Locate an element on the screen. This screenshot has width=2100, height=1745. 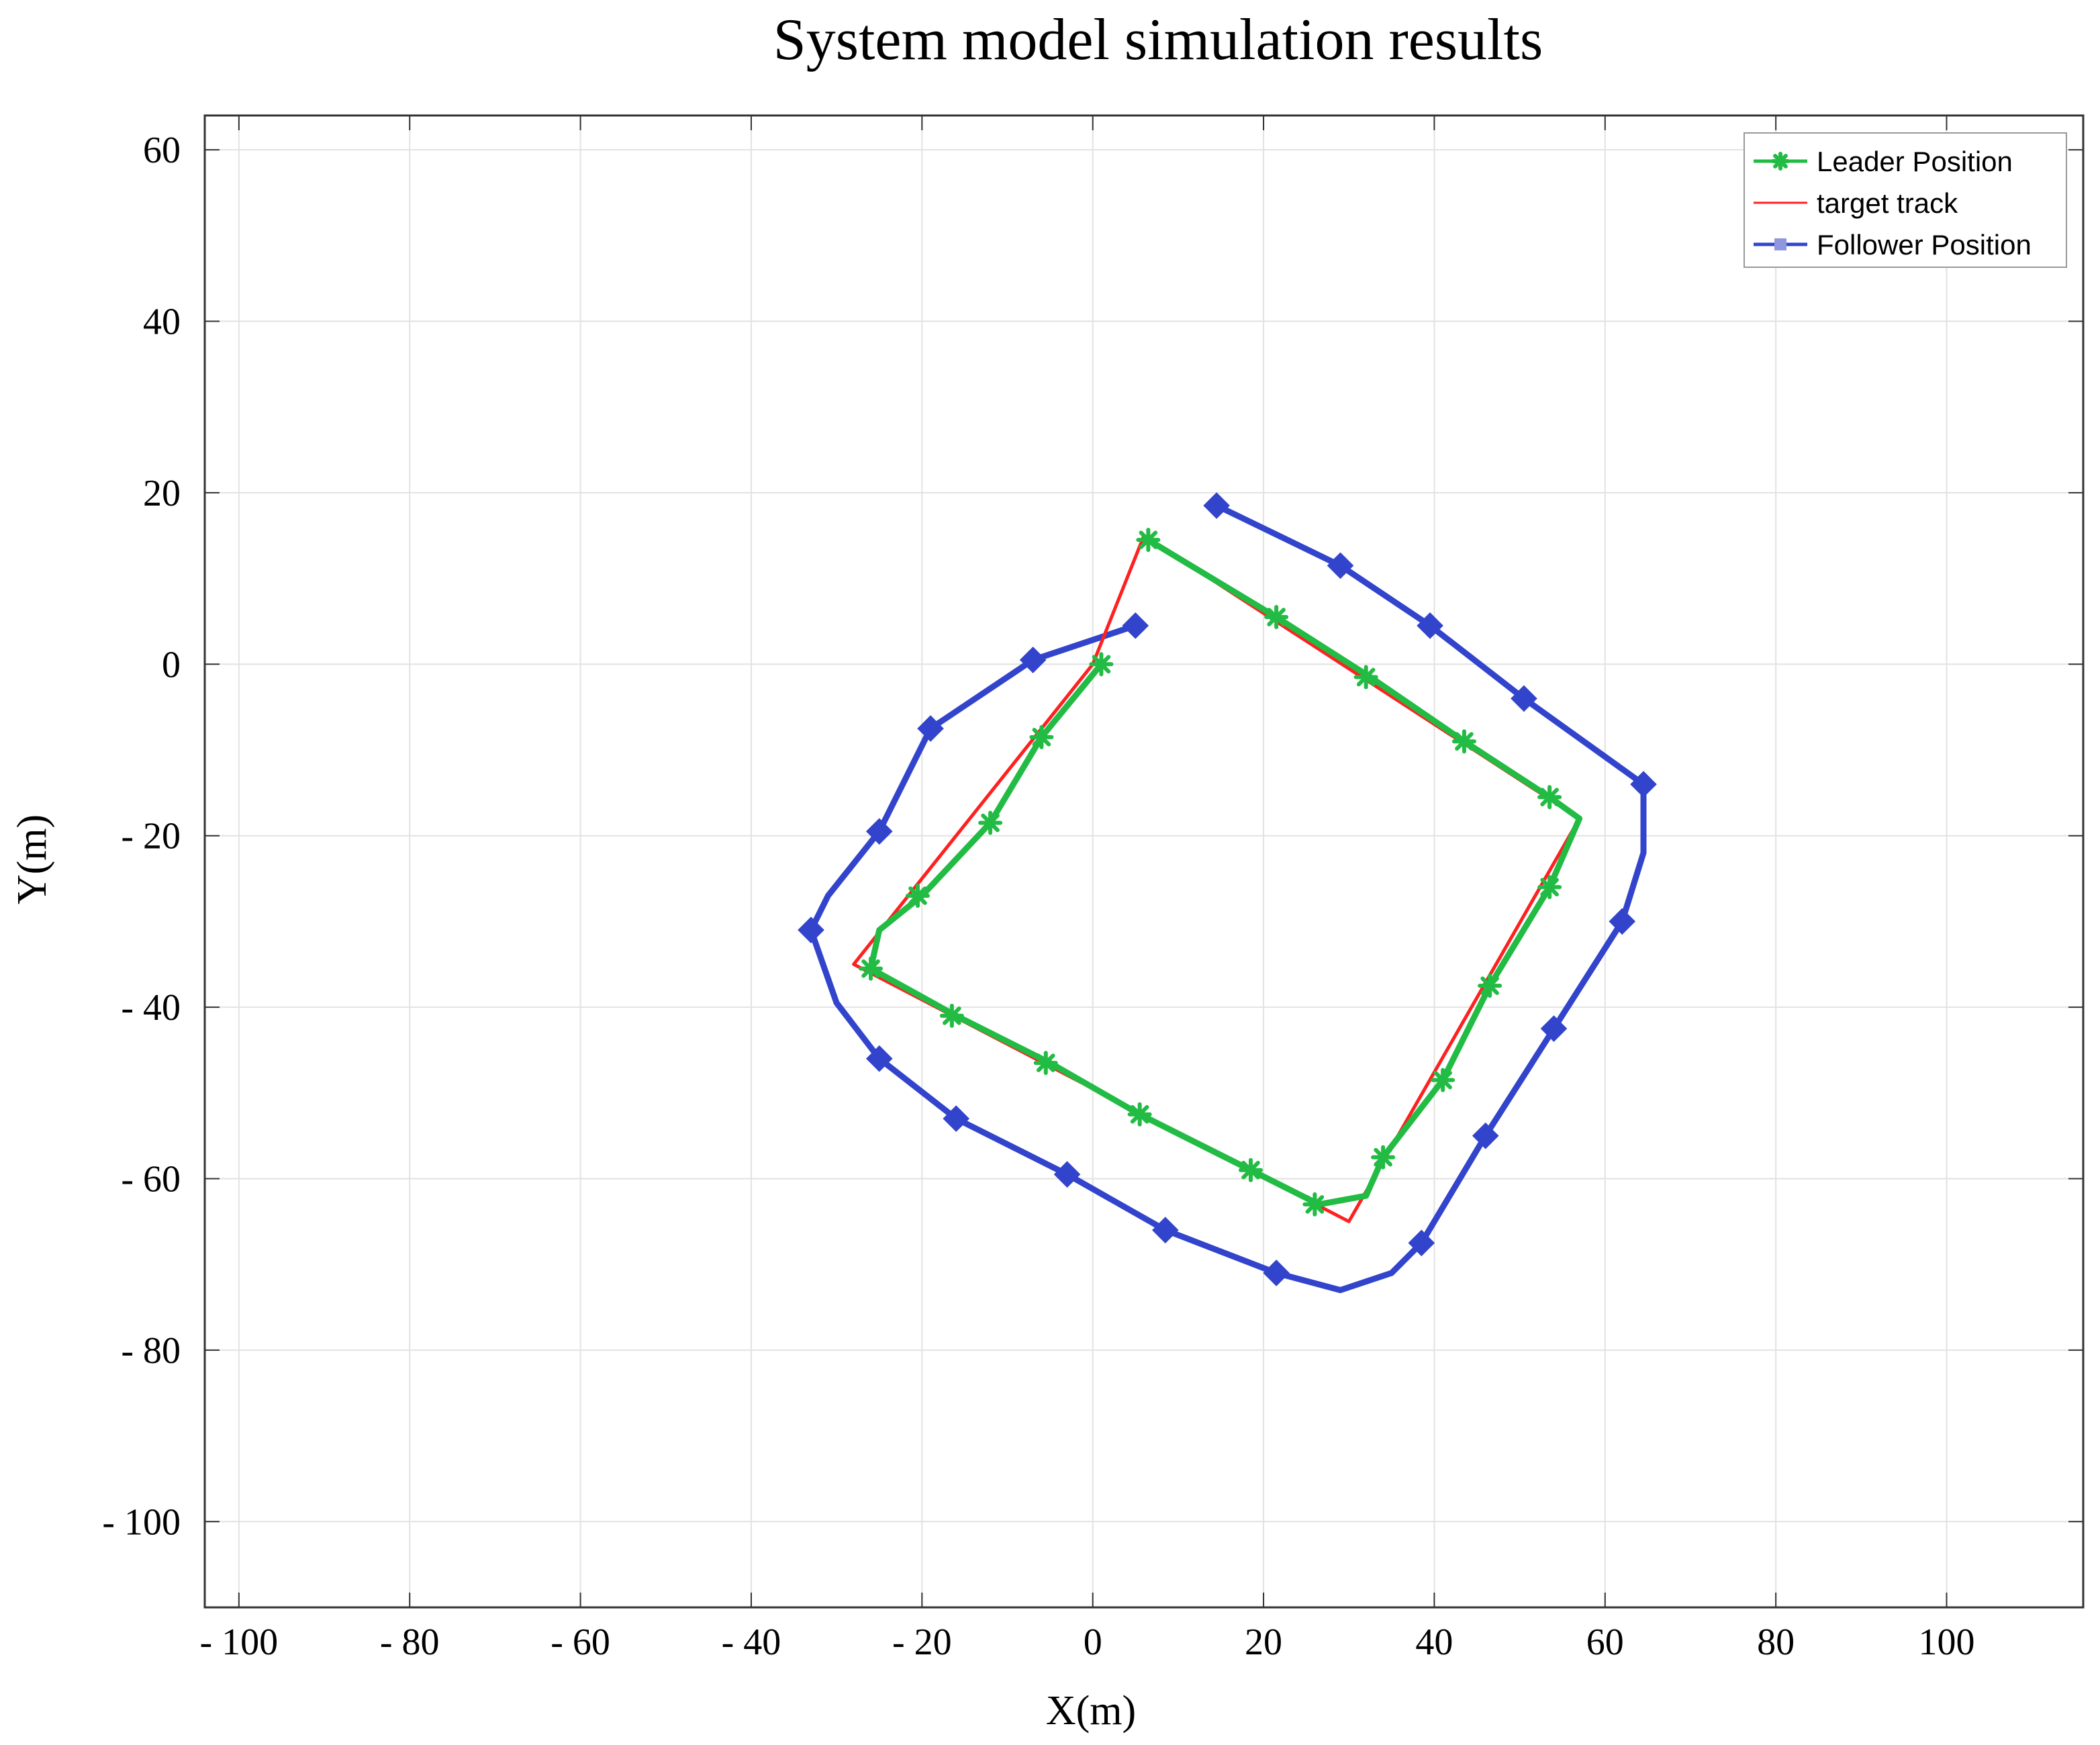
y-axis-label: Y(m) is located at coordinates (32, 859).